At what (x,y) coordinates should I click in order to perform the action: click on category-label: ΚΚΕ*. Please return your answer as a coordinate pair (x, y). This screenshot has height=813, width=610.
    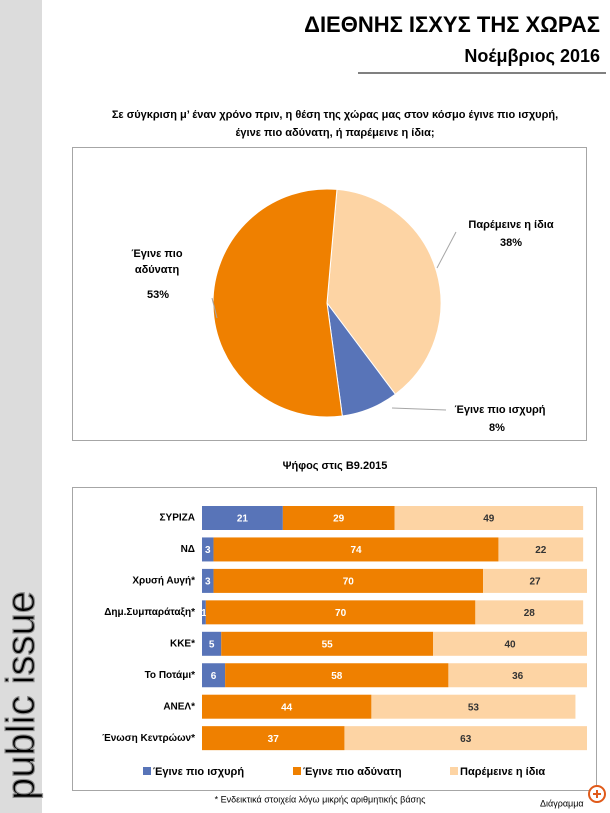
    Looking at the image, I should click on (182, 643).